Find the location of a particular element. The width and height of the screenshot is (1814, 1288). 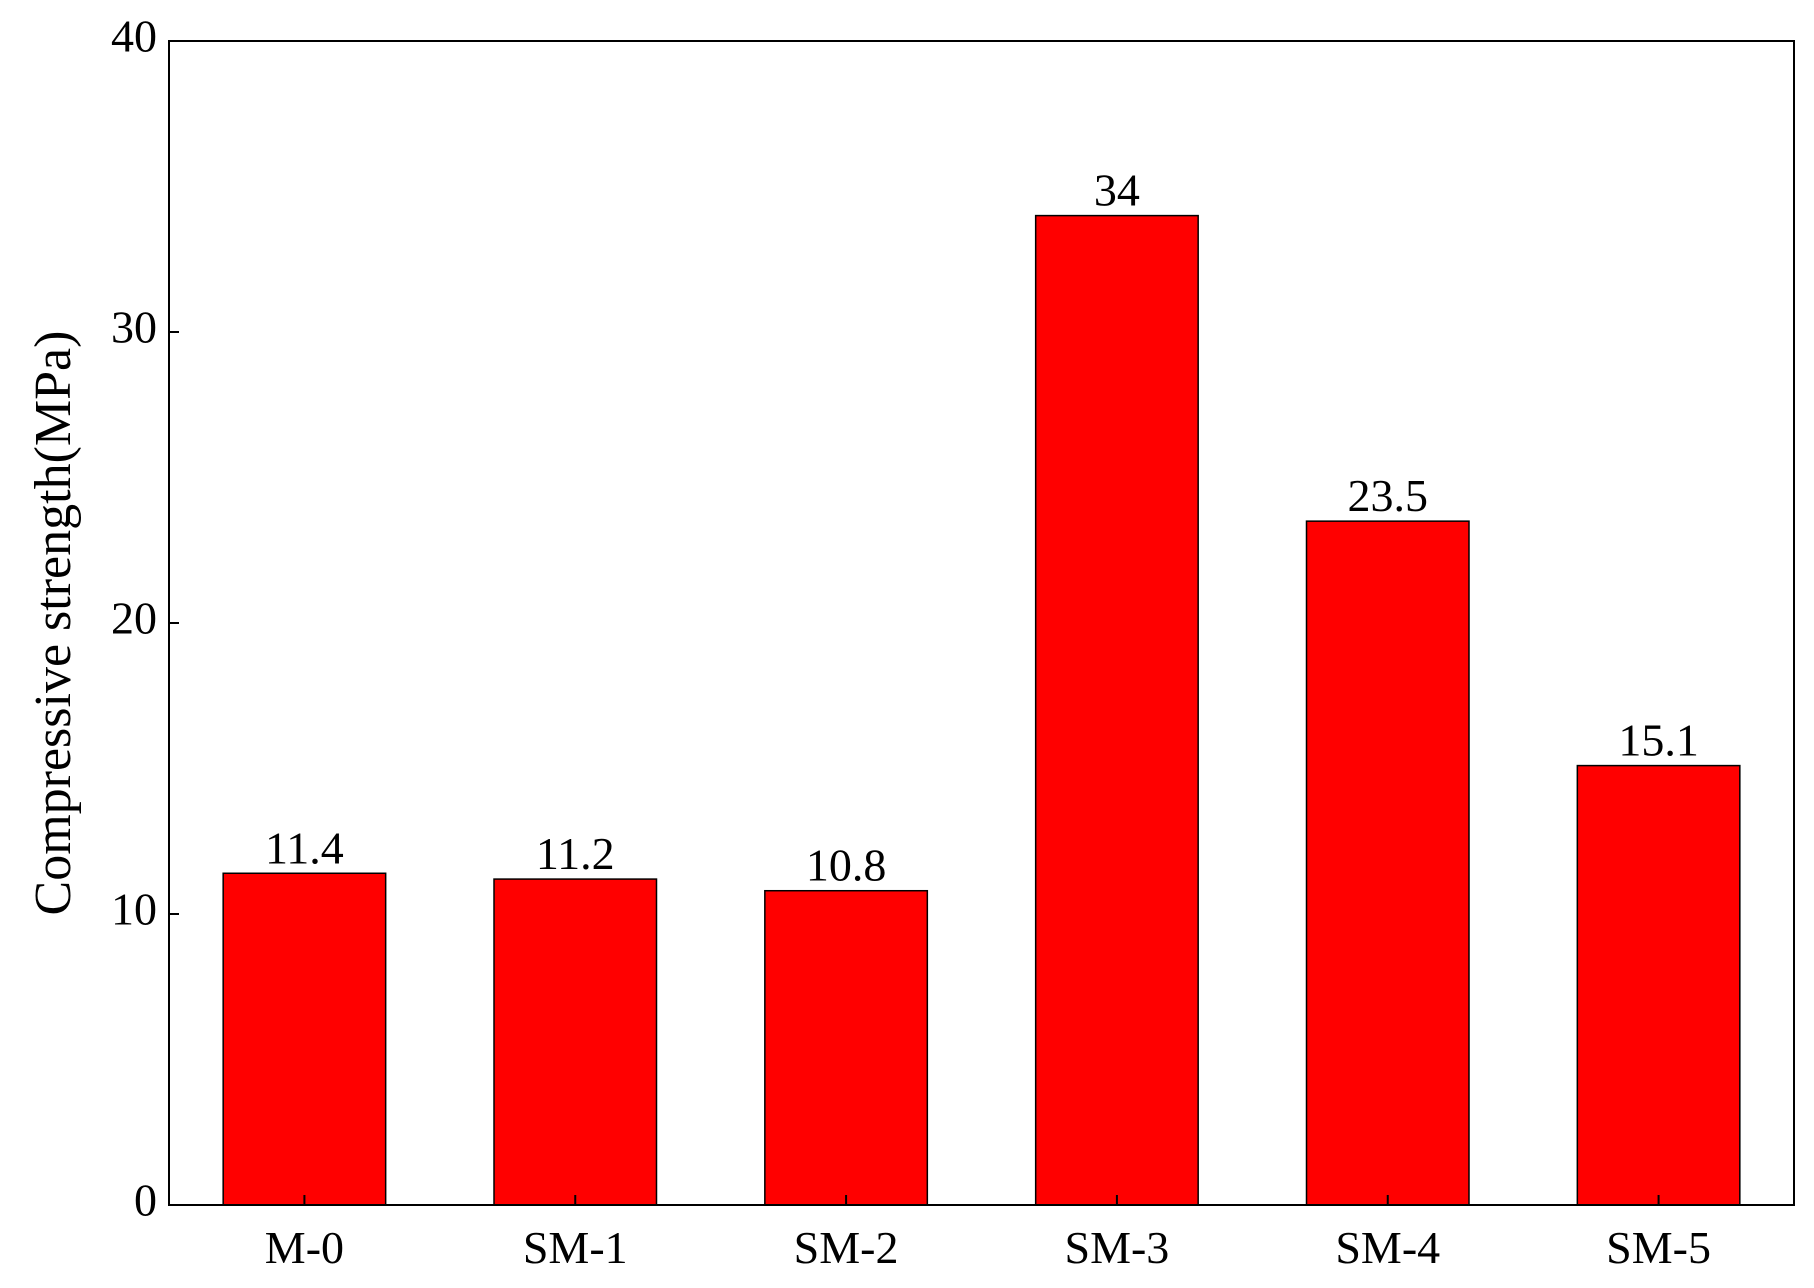

x-tick-label: M-0 is located at coordinates (304, 1247).